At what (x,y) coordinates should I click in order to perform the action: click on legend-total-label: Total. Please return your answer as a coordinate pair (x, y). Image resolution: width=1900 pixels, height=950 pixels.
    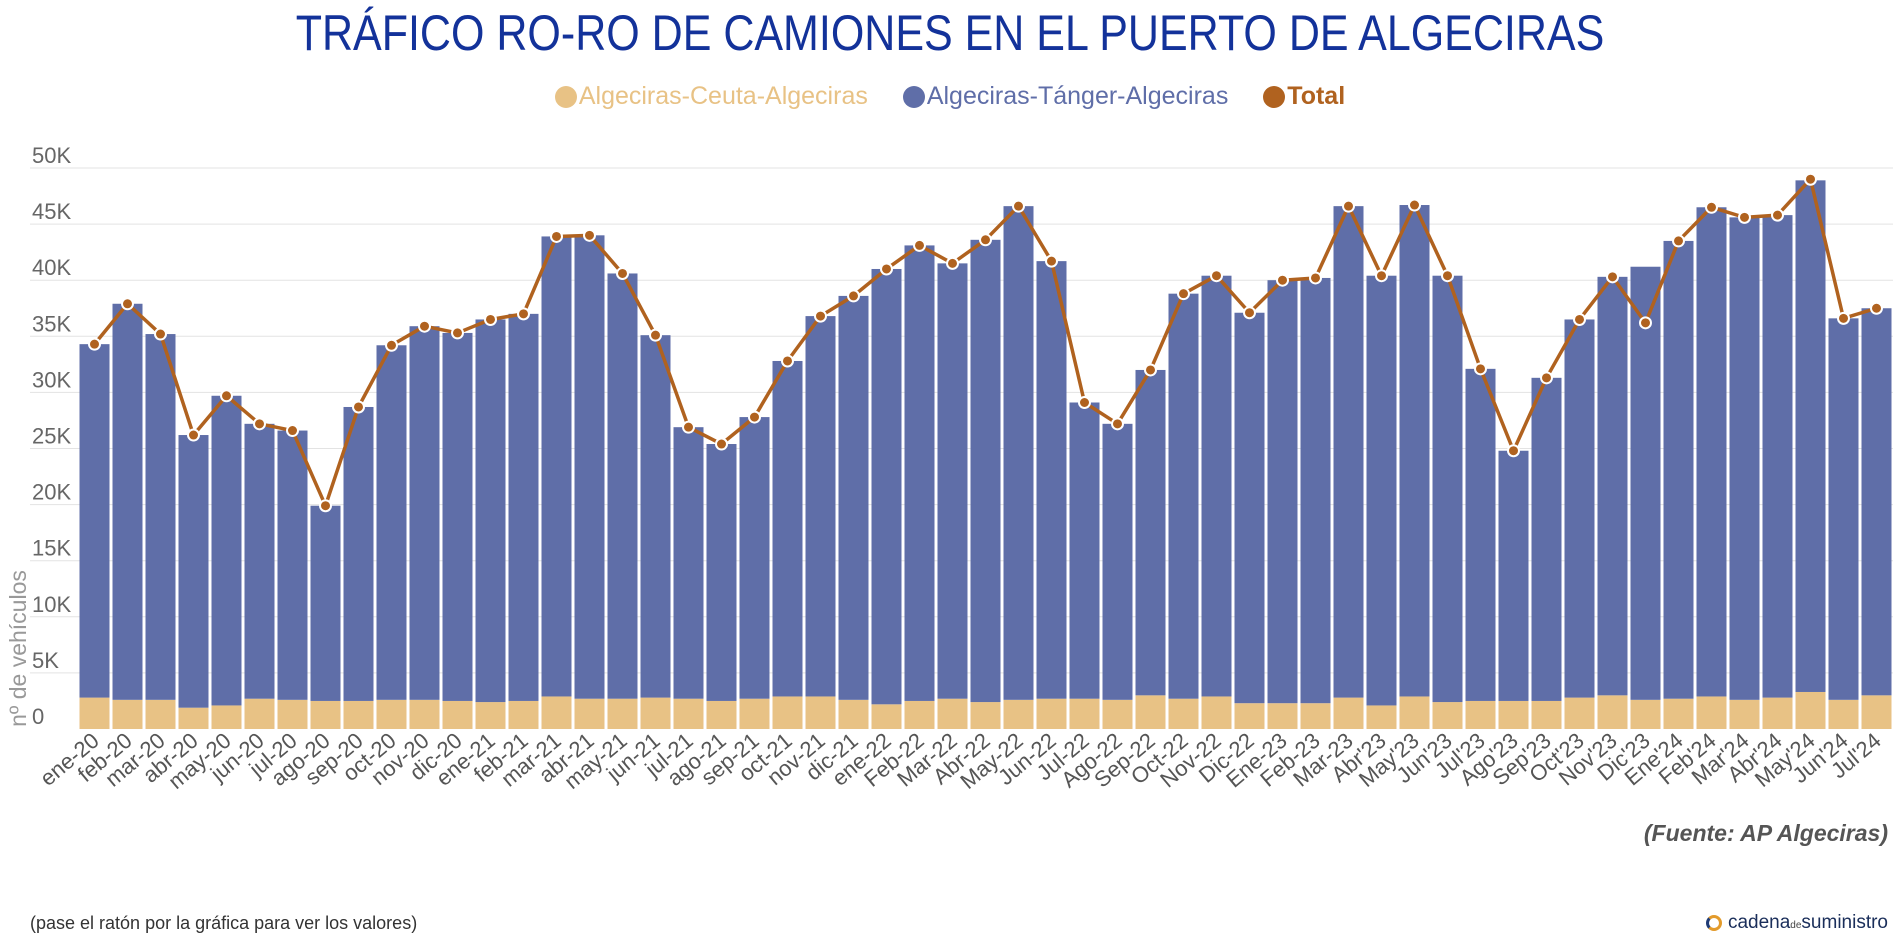
    Looking at the image, I should click on (1316, 96).